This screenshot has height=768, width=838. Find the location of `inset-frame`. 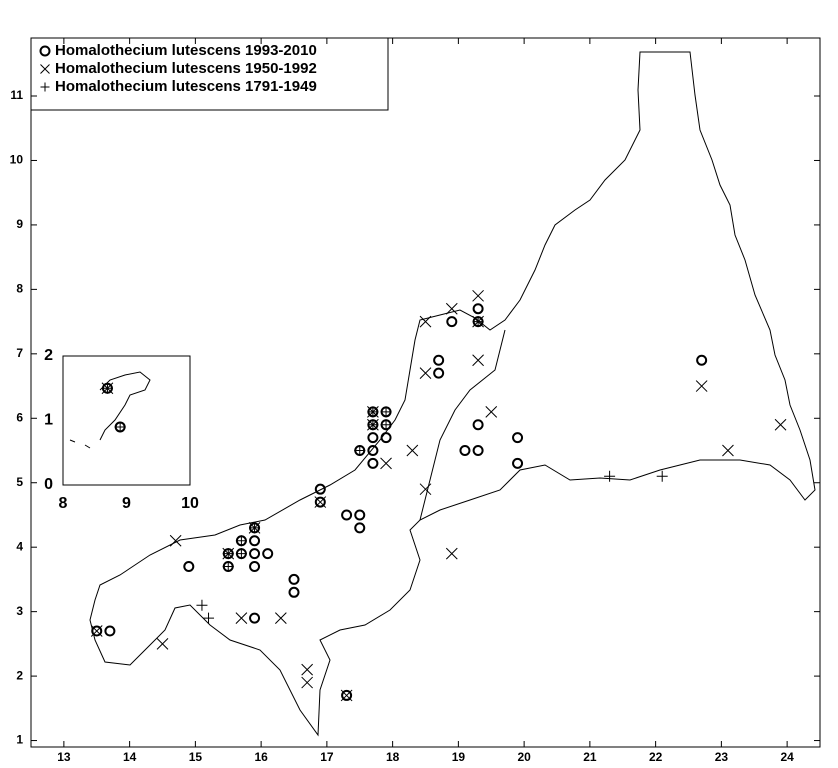

inset-frame is located at coordinates (126, 420).